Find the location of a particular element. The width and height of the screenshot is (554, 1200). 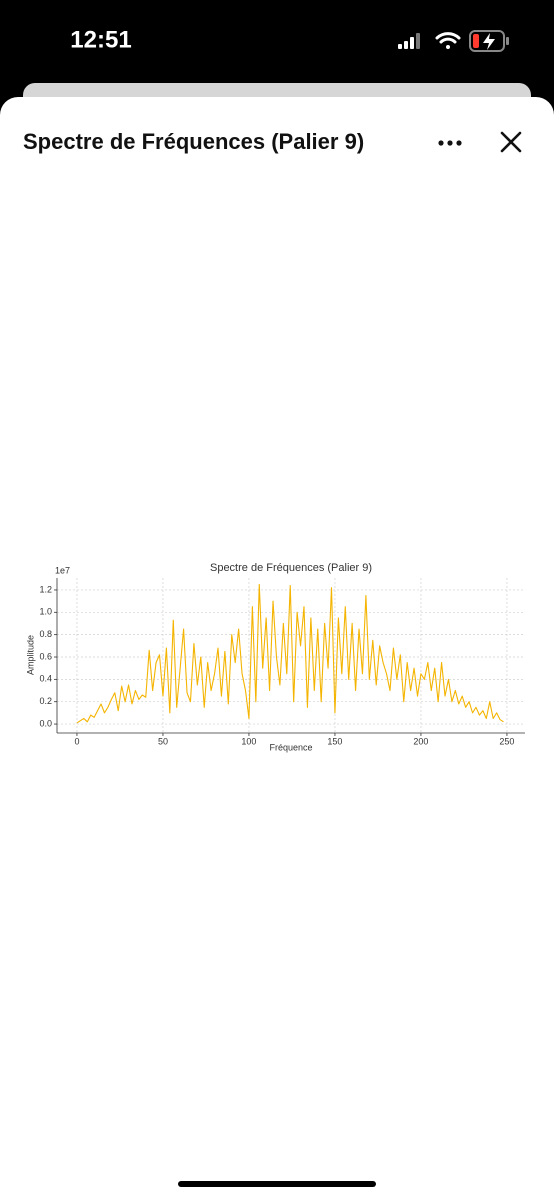

more-button is located at coordinates (450, 143).